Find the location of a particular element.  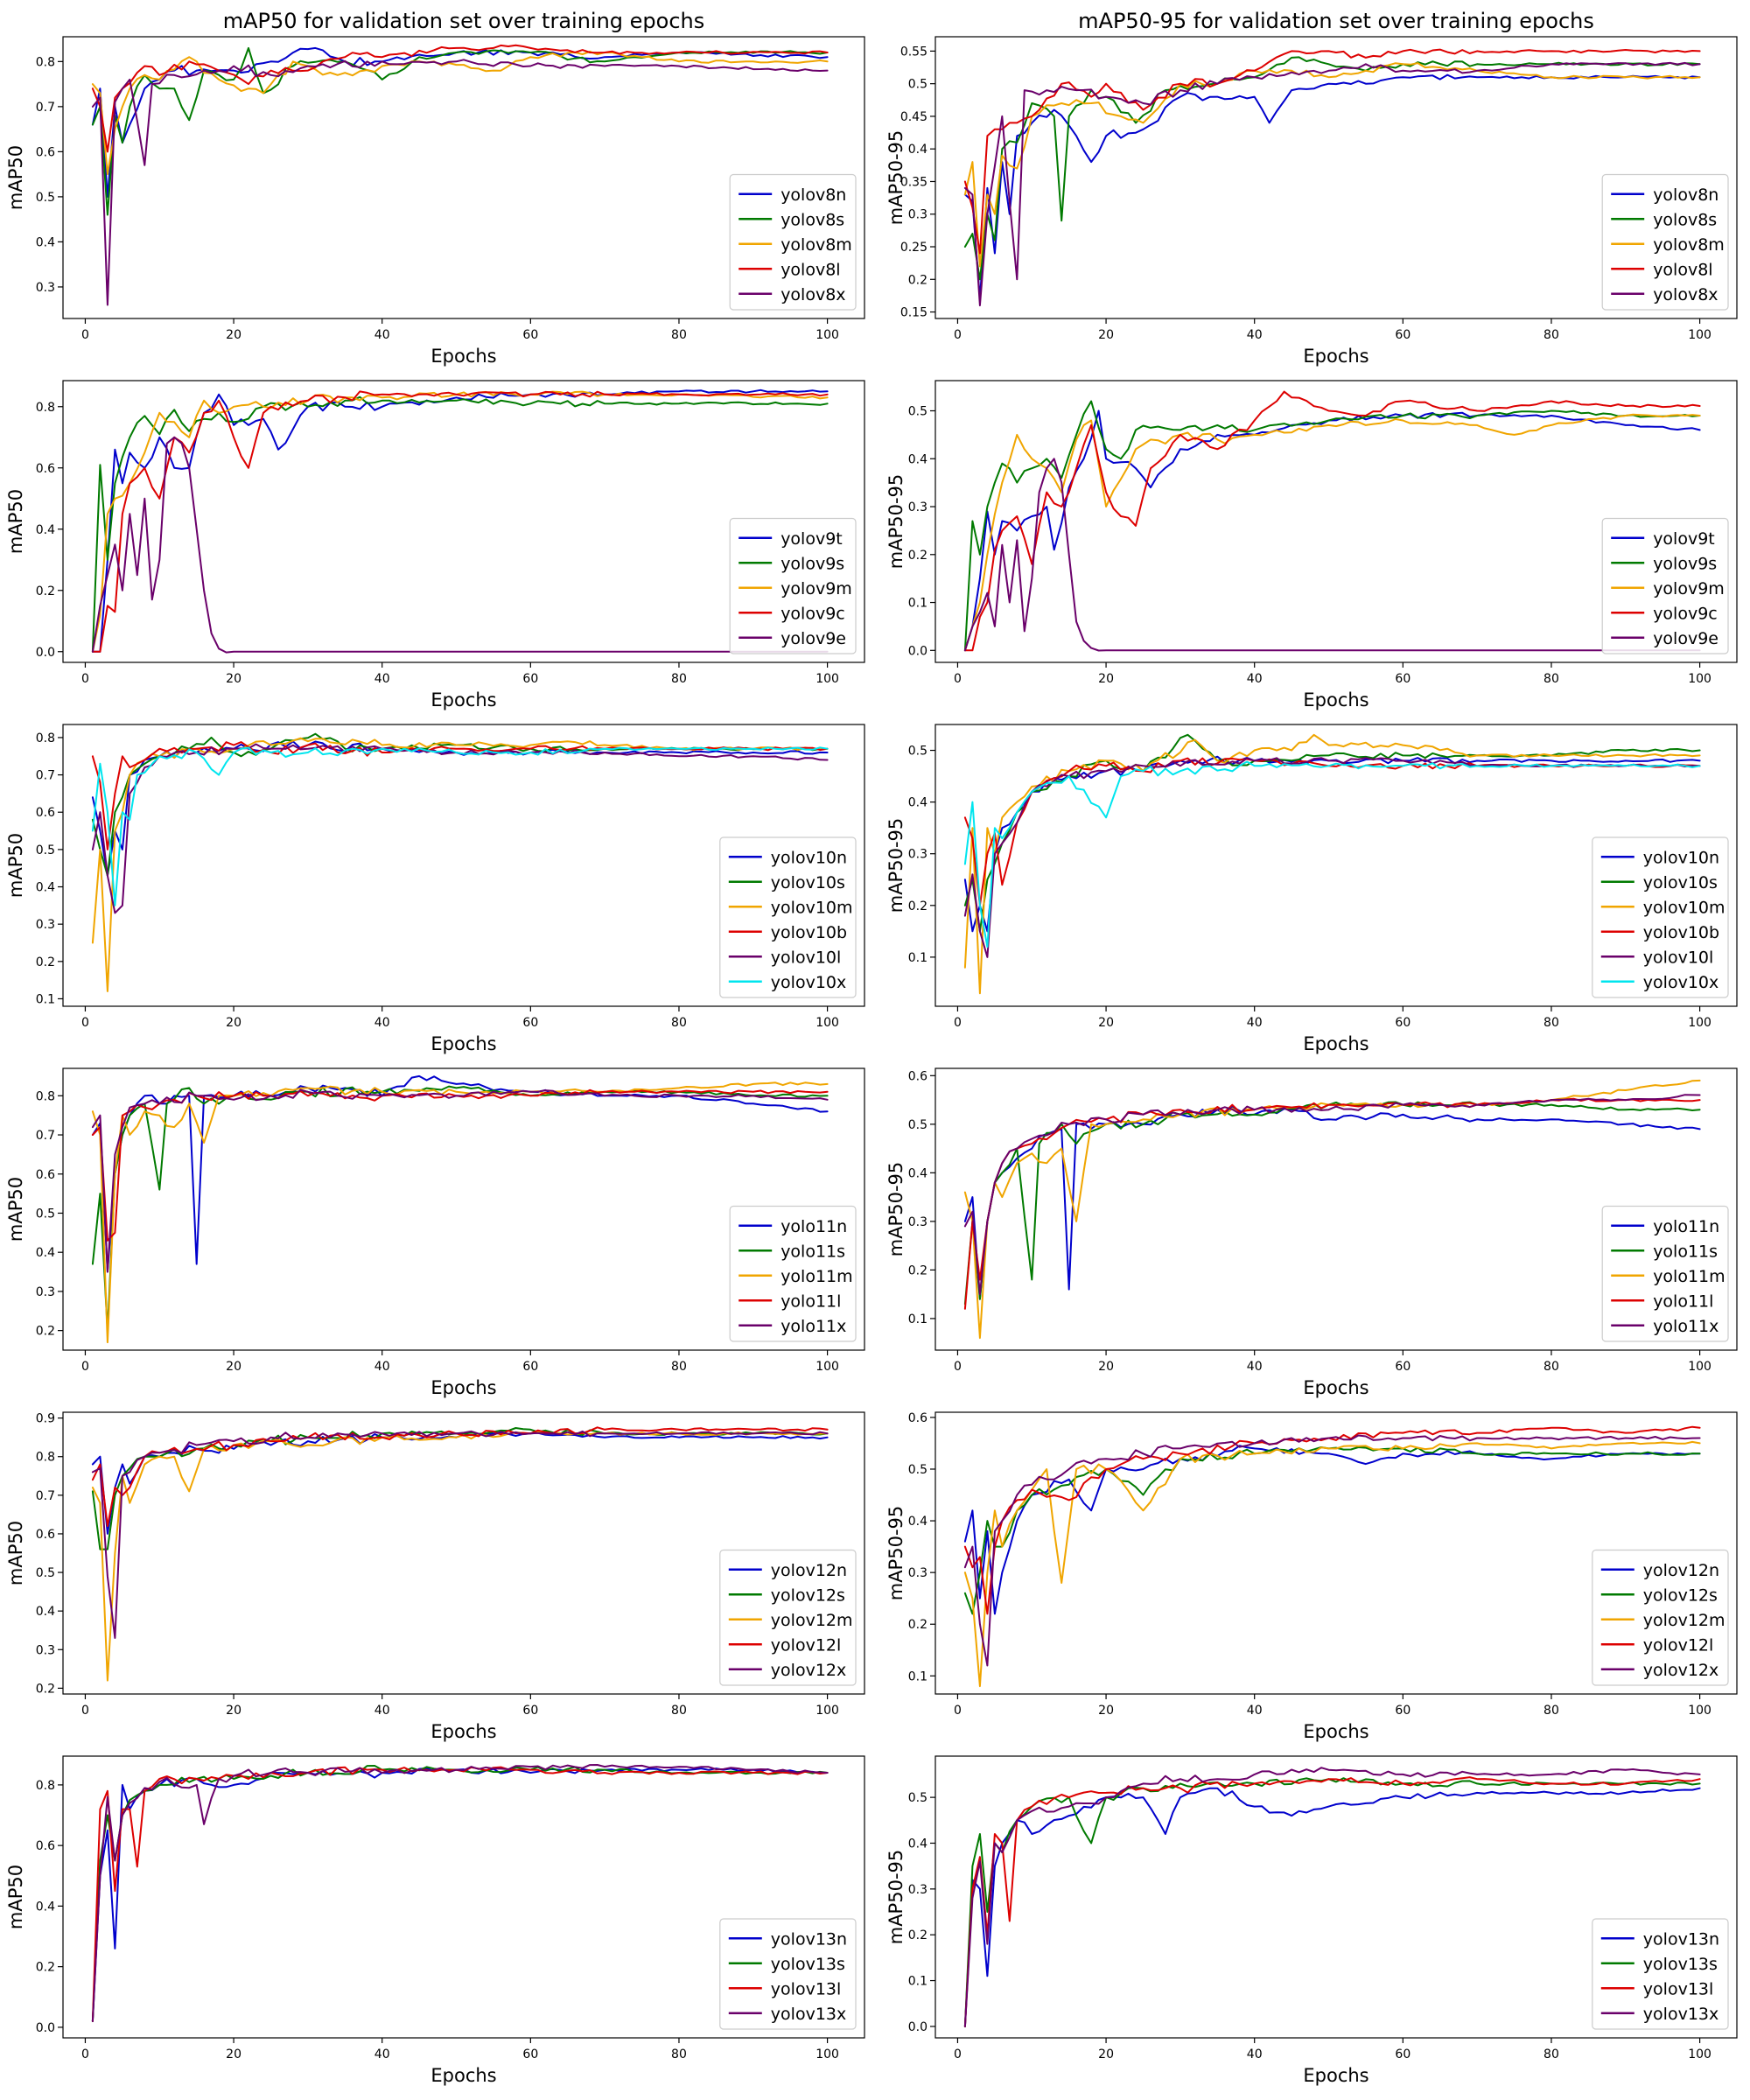

legend-label: yolov8n is located at coordinates (1685, 195).